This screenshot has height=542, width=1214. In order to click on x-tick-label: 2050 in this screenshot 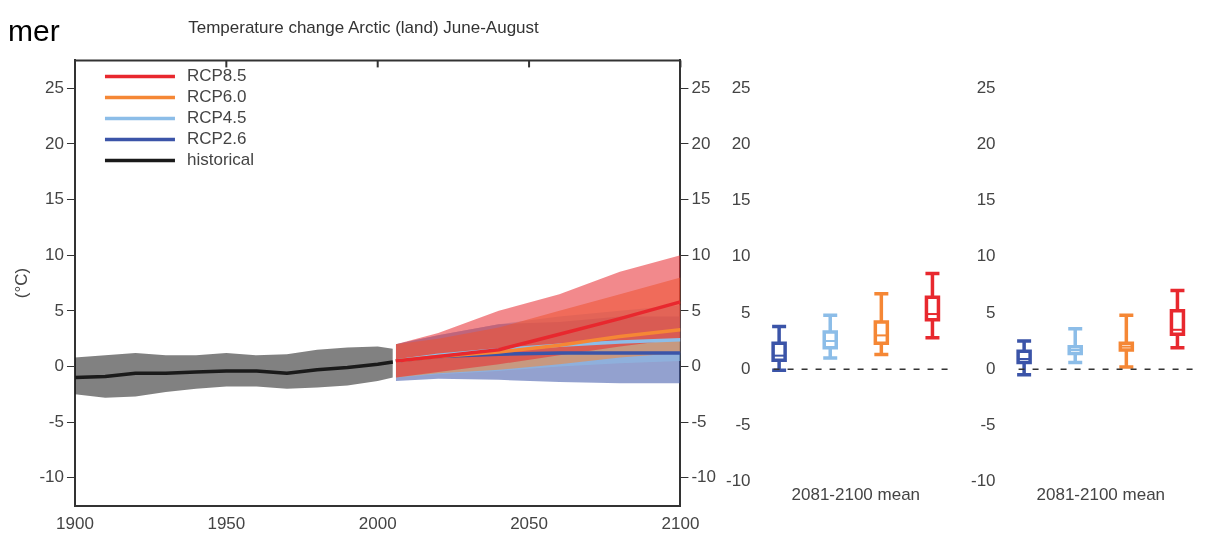, I will do `click(529, 524)`.